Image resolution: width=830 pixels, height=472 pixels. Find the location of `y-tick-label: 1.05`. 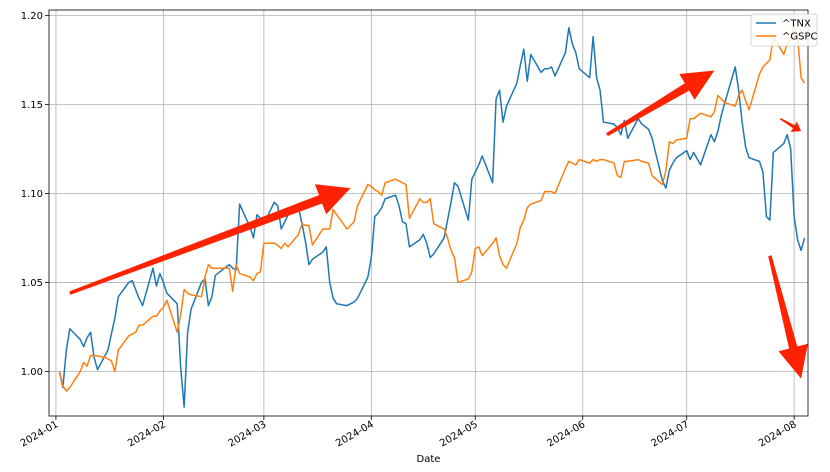

y-tick-label: 1.05 is located at coordinates (32, 283).